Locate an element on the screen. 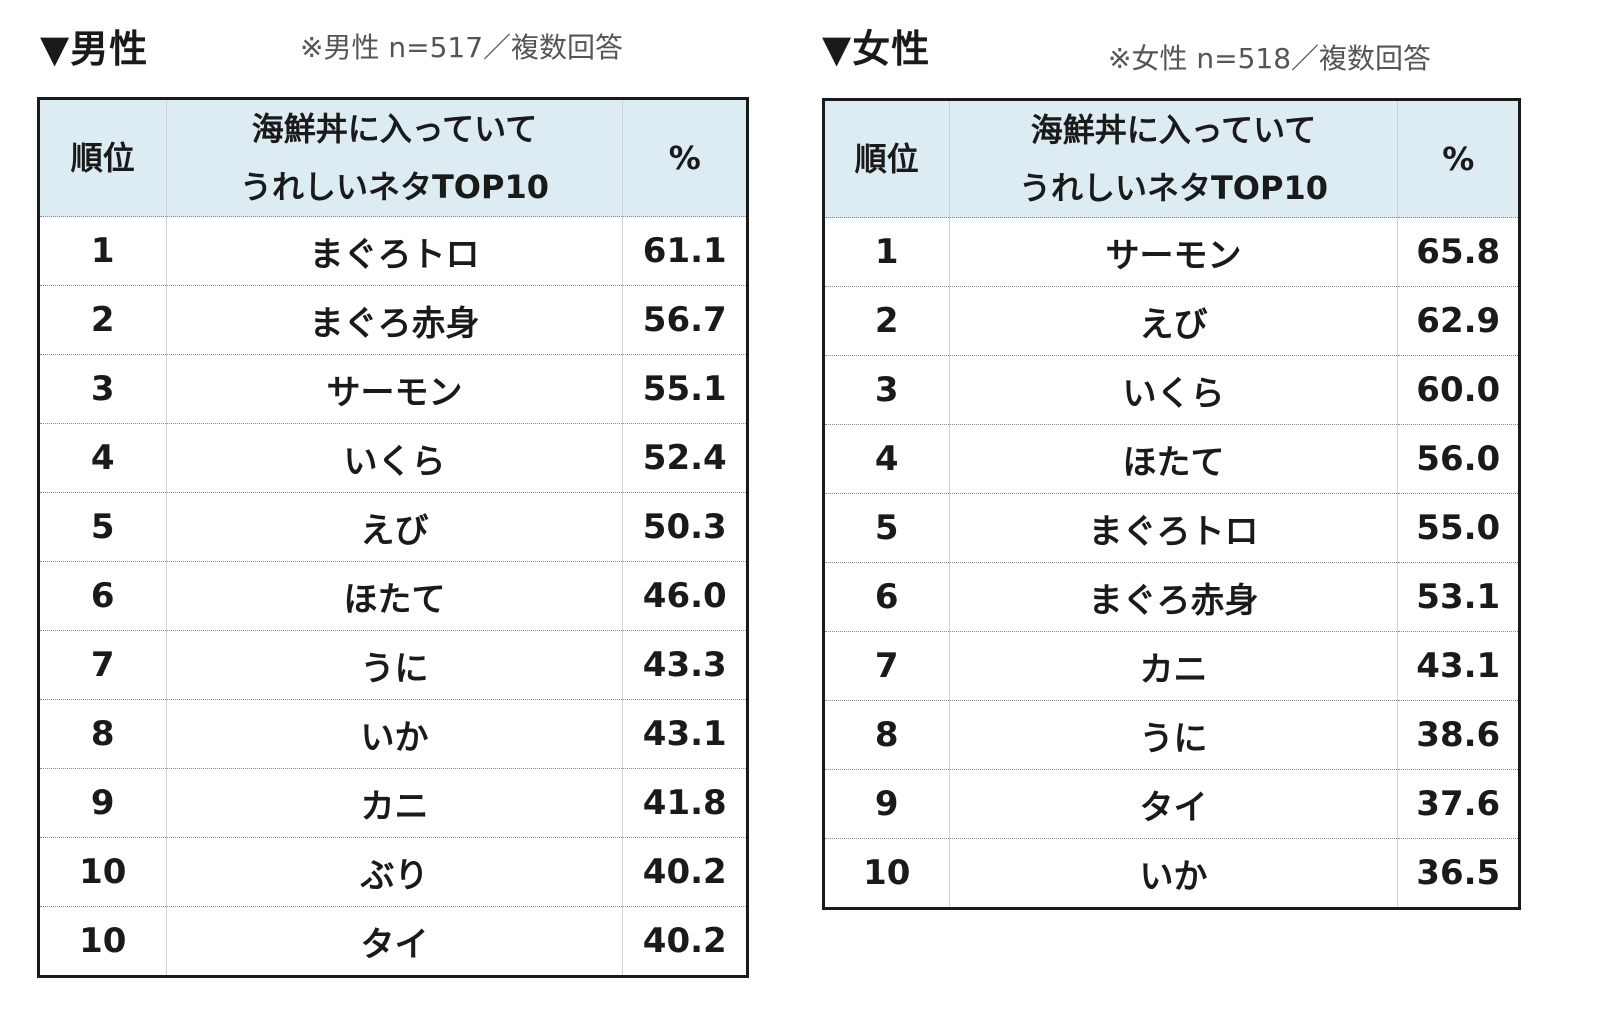 Image resolution: width=1614 pixels, height=1016 pixels. table-row: 3 サーモン 55.1 is located at coordinates (393, 389).